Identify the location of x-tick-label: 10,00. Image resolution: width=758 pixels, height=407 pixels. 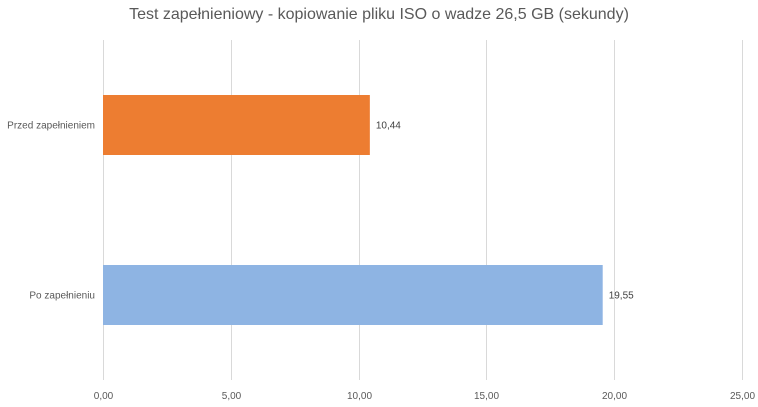
(359, 396).